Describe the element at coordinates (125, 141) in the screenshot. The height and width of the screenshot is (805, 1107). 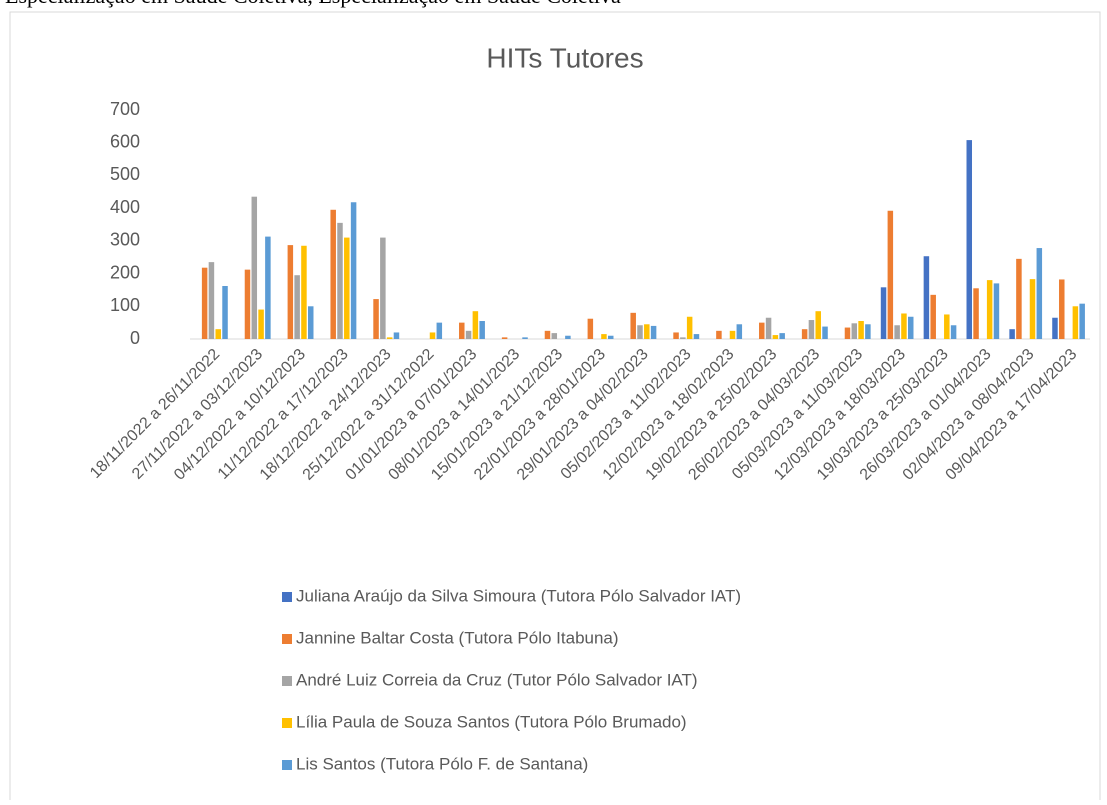
I see `y-tick-label: 600` at that location.